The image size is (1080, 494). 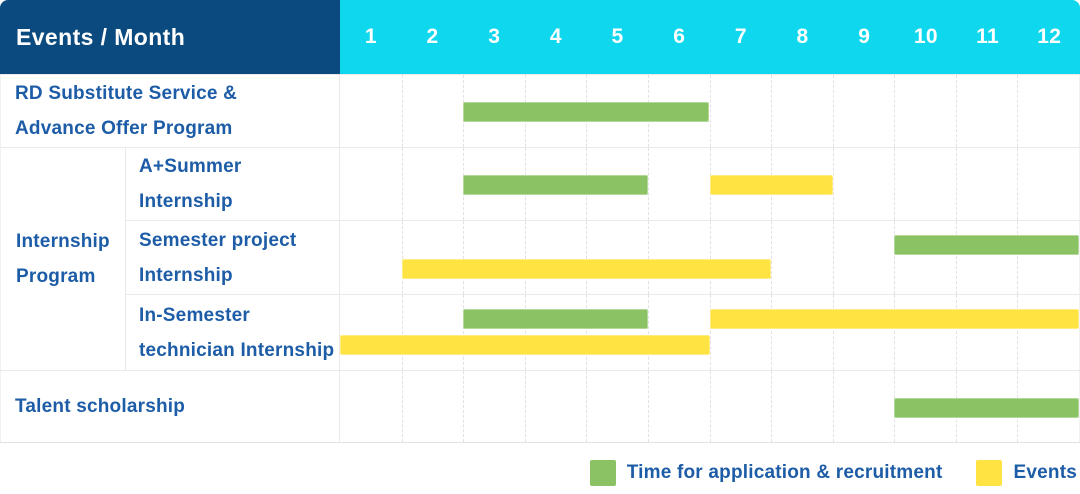 What do you see at coordinates (602, 473) in the screenshot?
I see `application-green-swatch` at bounding box center [602, 473].